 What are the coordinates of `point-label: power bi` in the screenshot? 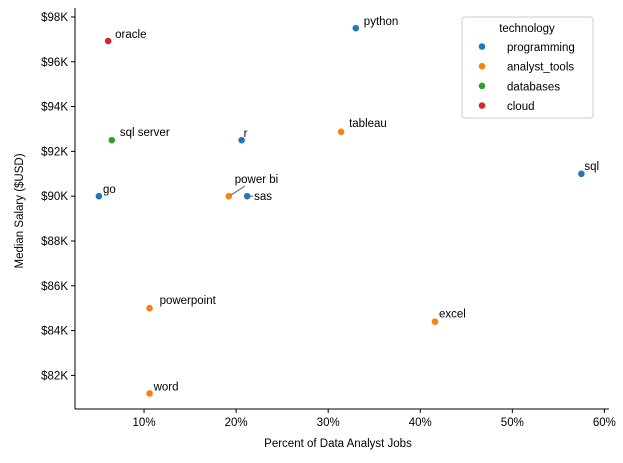 It's located at (256, 180).